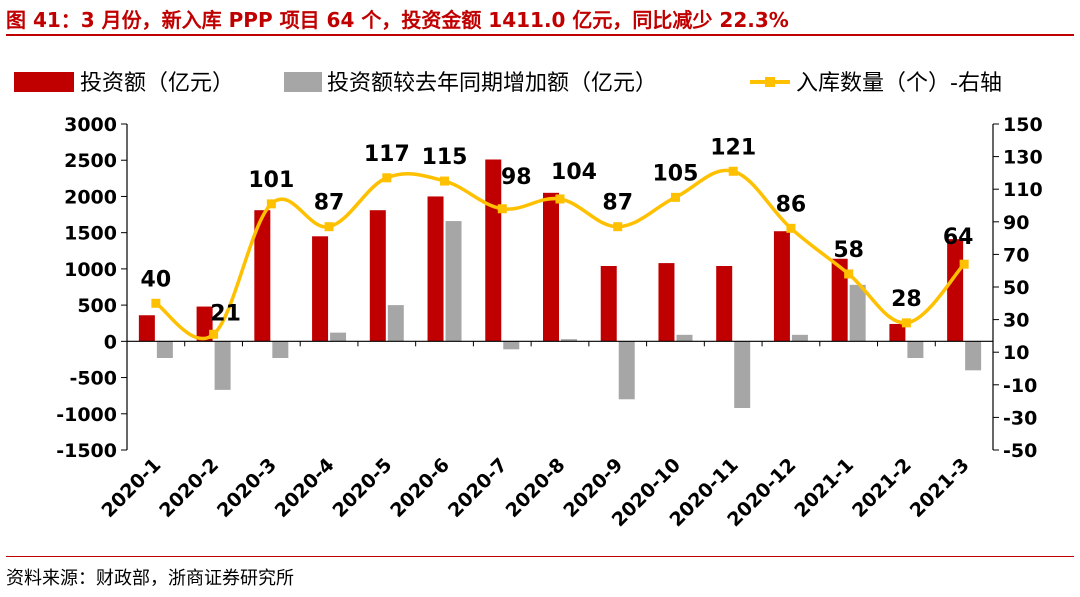 This screenshot has width=1080, height=597. I want to click on y-left-tick-label: 2500, so click(90, 161).